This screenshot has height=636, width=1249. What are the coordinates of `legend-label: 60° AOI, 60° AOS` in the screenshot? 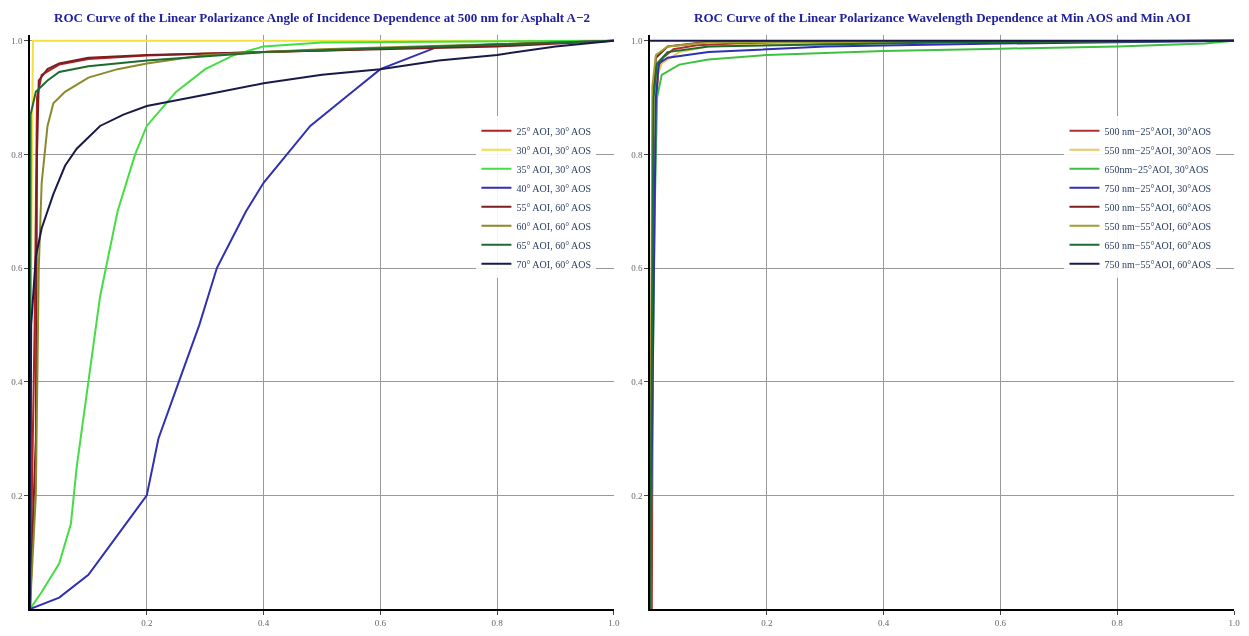 It's located at (554, 226).